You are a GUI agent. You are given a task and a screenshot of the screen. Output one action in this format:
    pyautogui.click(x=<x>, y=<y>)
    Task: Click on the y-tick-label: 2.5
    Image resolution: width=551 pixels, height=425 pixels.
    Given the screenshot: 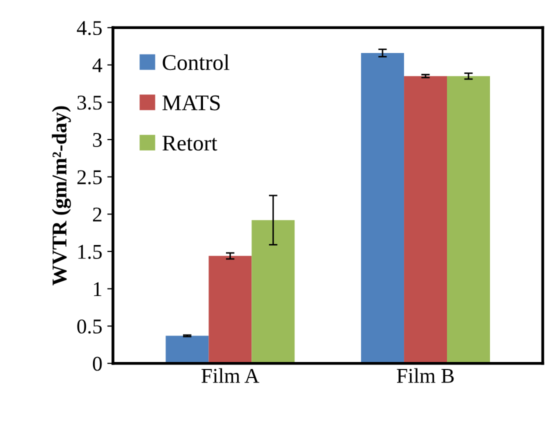 What is the action you would take?
    pyautogui.click(x=89, y=177)
    